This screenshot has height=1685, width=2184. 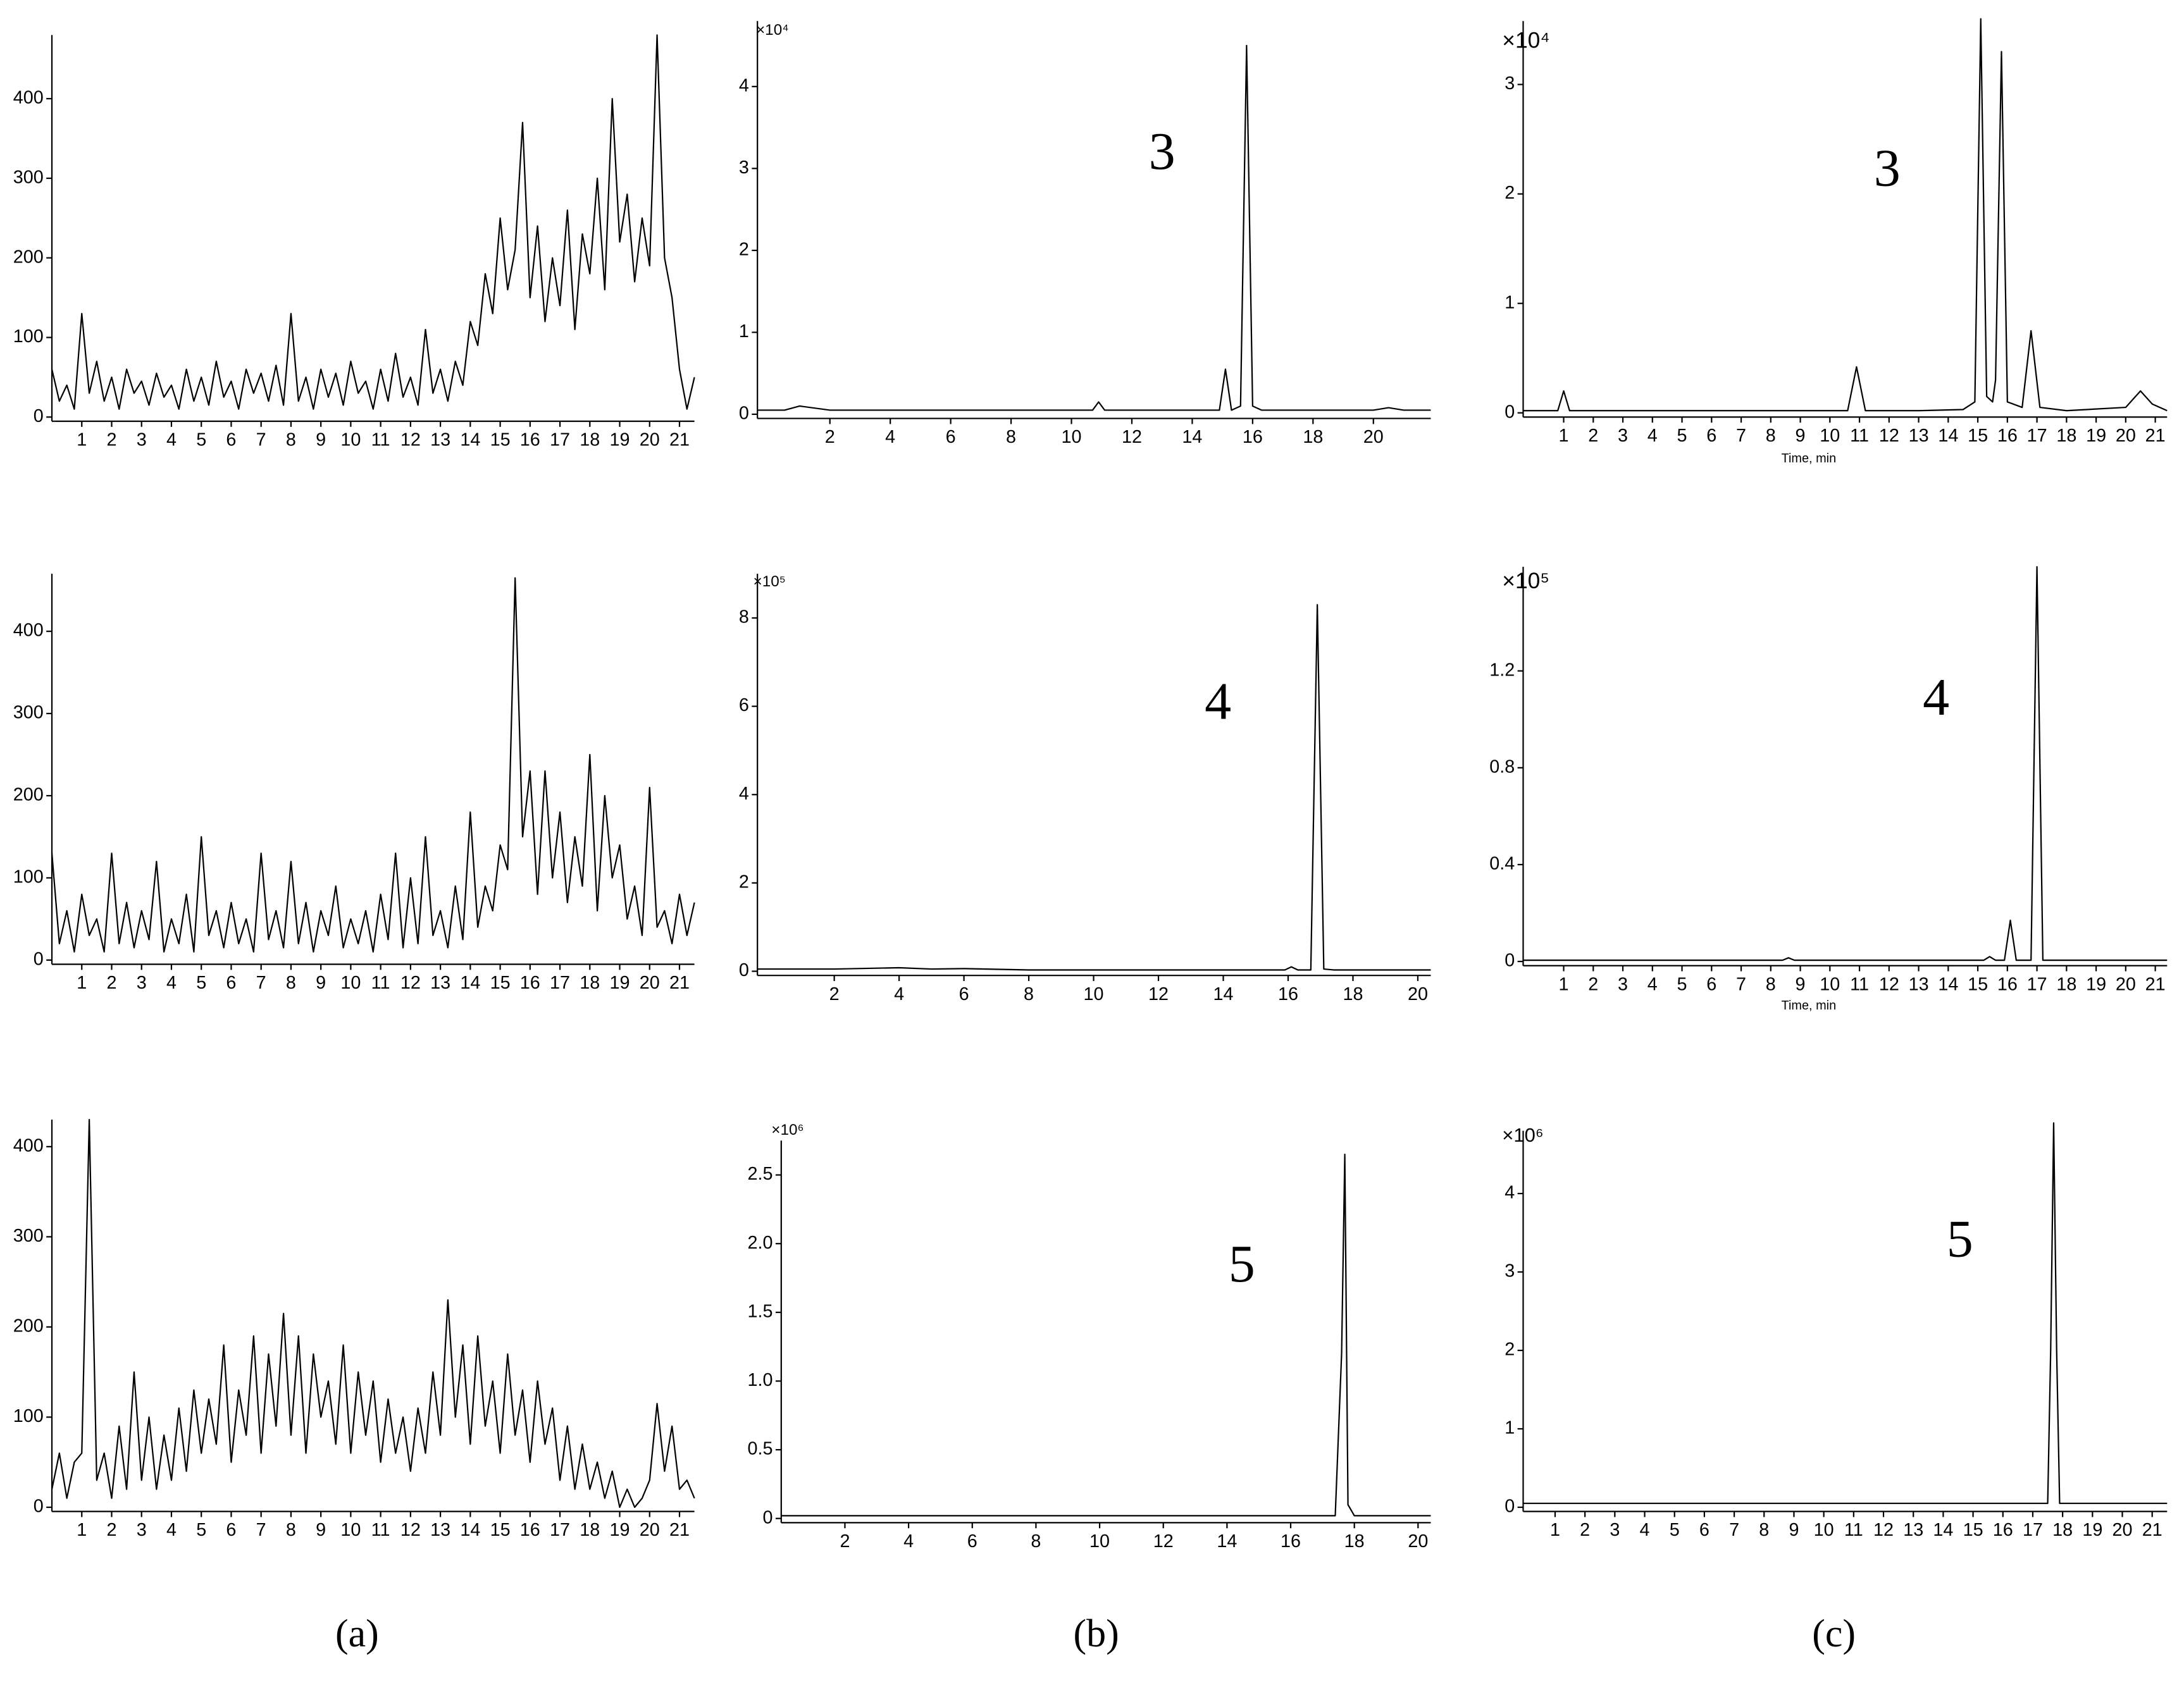 I want to click on x-tick-label: 9, so click(x=321, y=1530).